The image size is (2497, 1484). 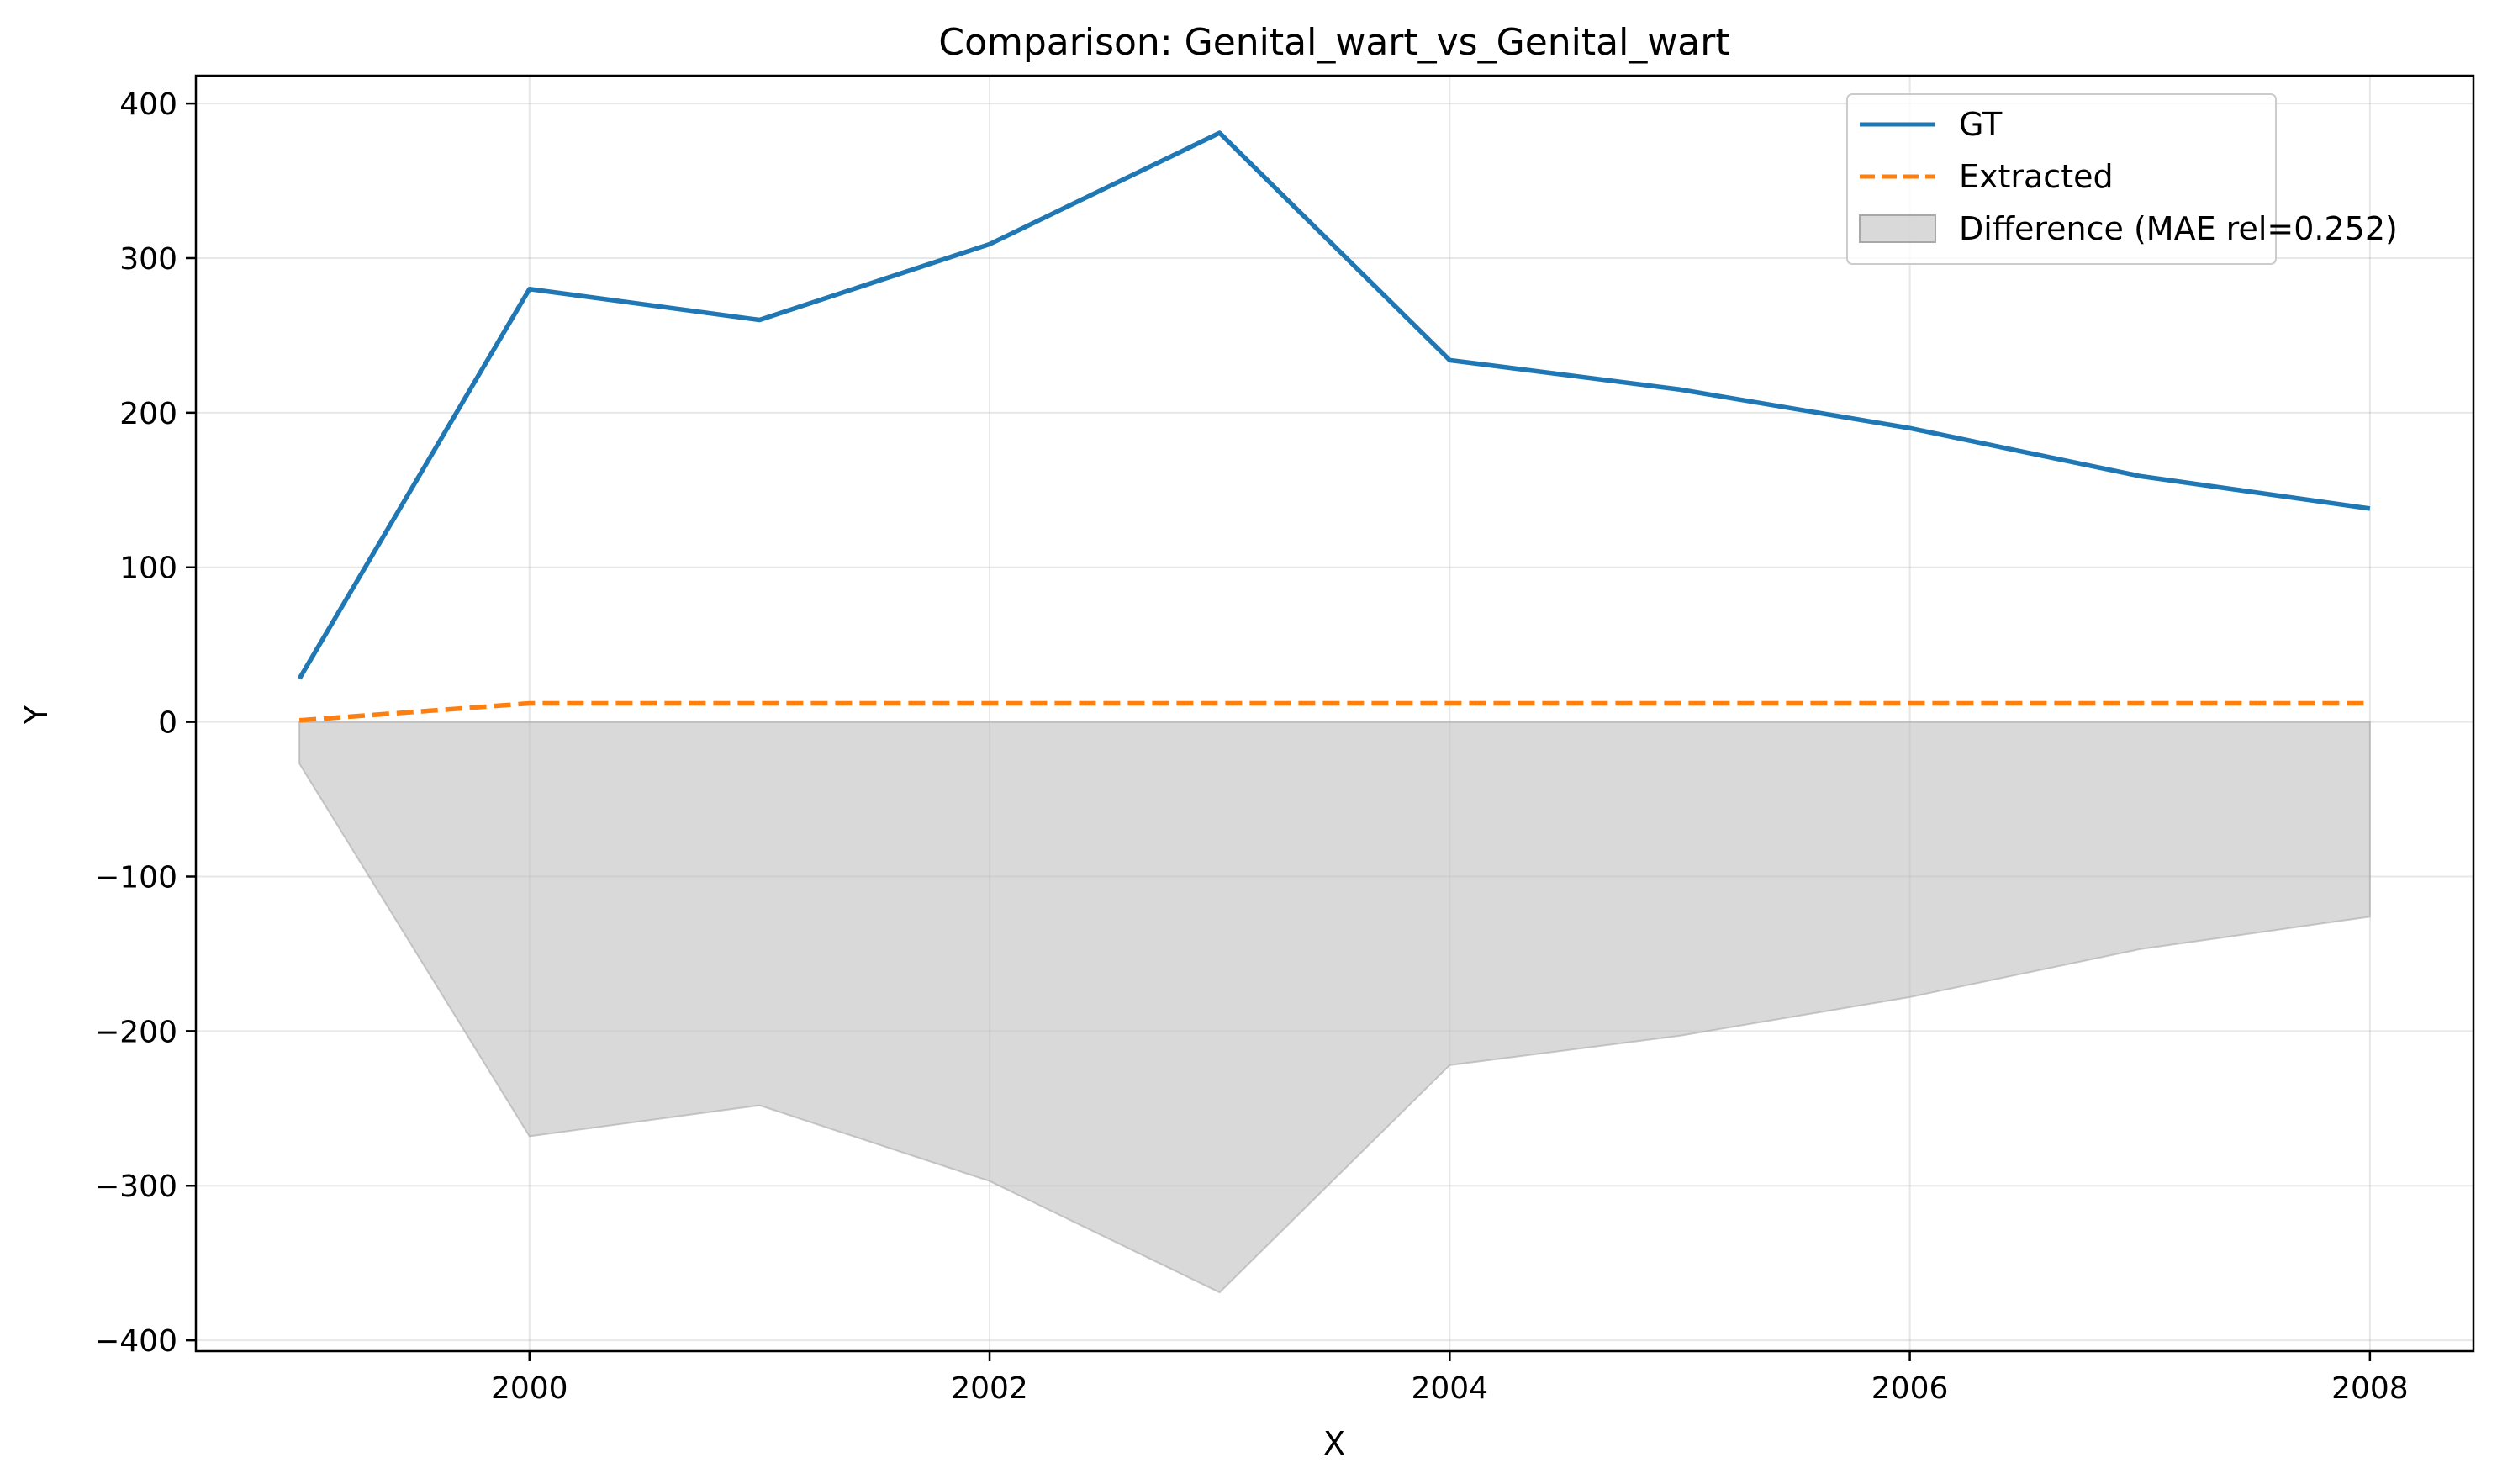 What do you see at coordinates (148, 414) in the screenshot?
I see `y-tick-label: 200` at bounding box center [148, 414].